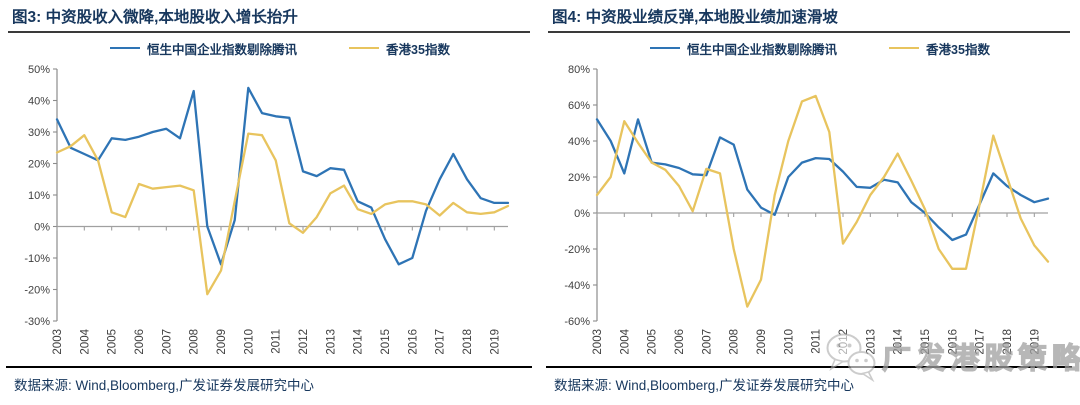 The height and width of the screenshot is (405, 1080). Describe the element at coordinates (577, 286) in the screenshot. I see `y-tick-label: -40%` at that location.